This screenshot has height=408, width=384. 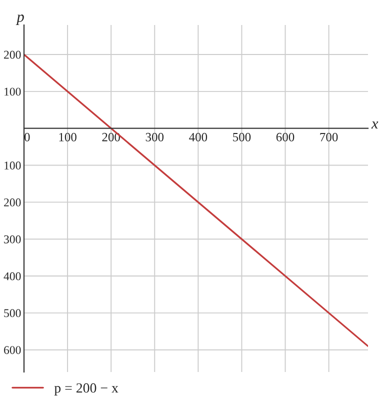 What do you see at coordinates (27, 137) in the screenshot?
I see `x-tick-label: 0` at bounding box center [27, 137].